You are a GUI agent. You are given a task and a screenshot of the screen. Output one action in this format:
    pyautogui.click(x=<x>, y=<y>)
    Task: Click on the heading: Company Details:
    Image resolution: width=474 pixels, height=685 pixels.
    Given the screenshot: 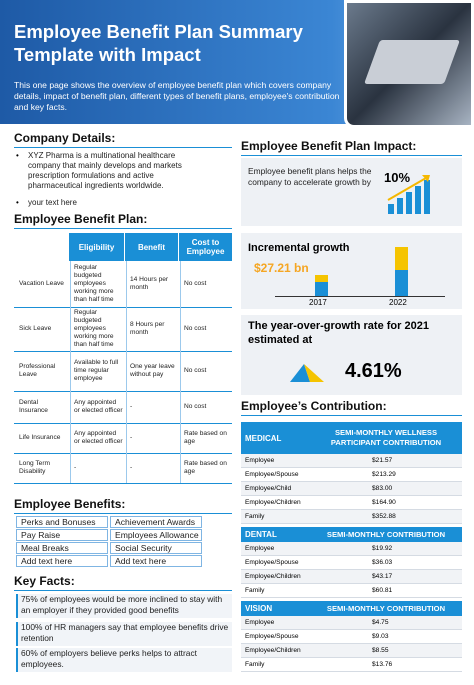 What is the action you would take?
    pyautogui.click(x=65, y=138)
    